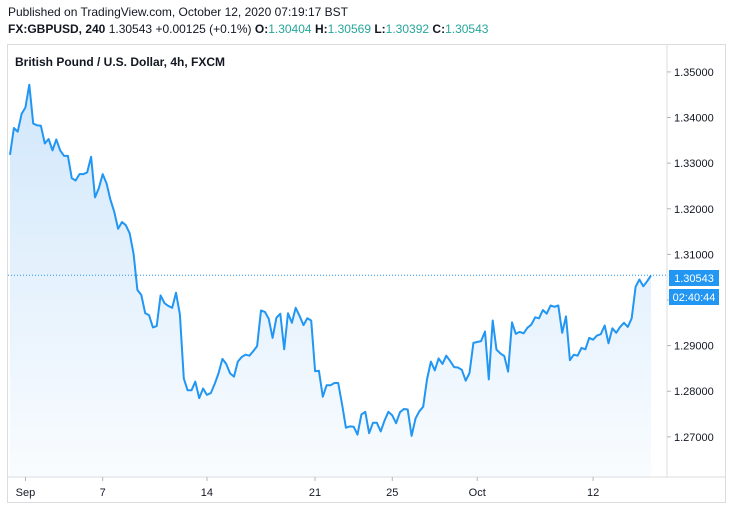  I want to click on last-price: 1.30543, so click(130, 29).